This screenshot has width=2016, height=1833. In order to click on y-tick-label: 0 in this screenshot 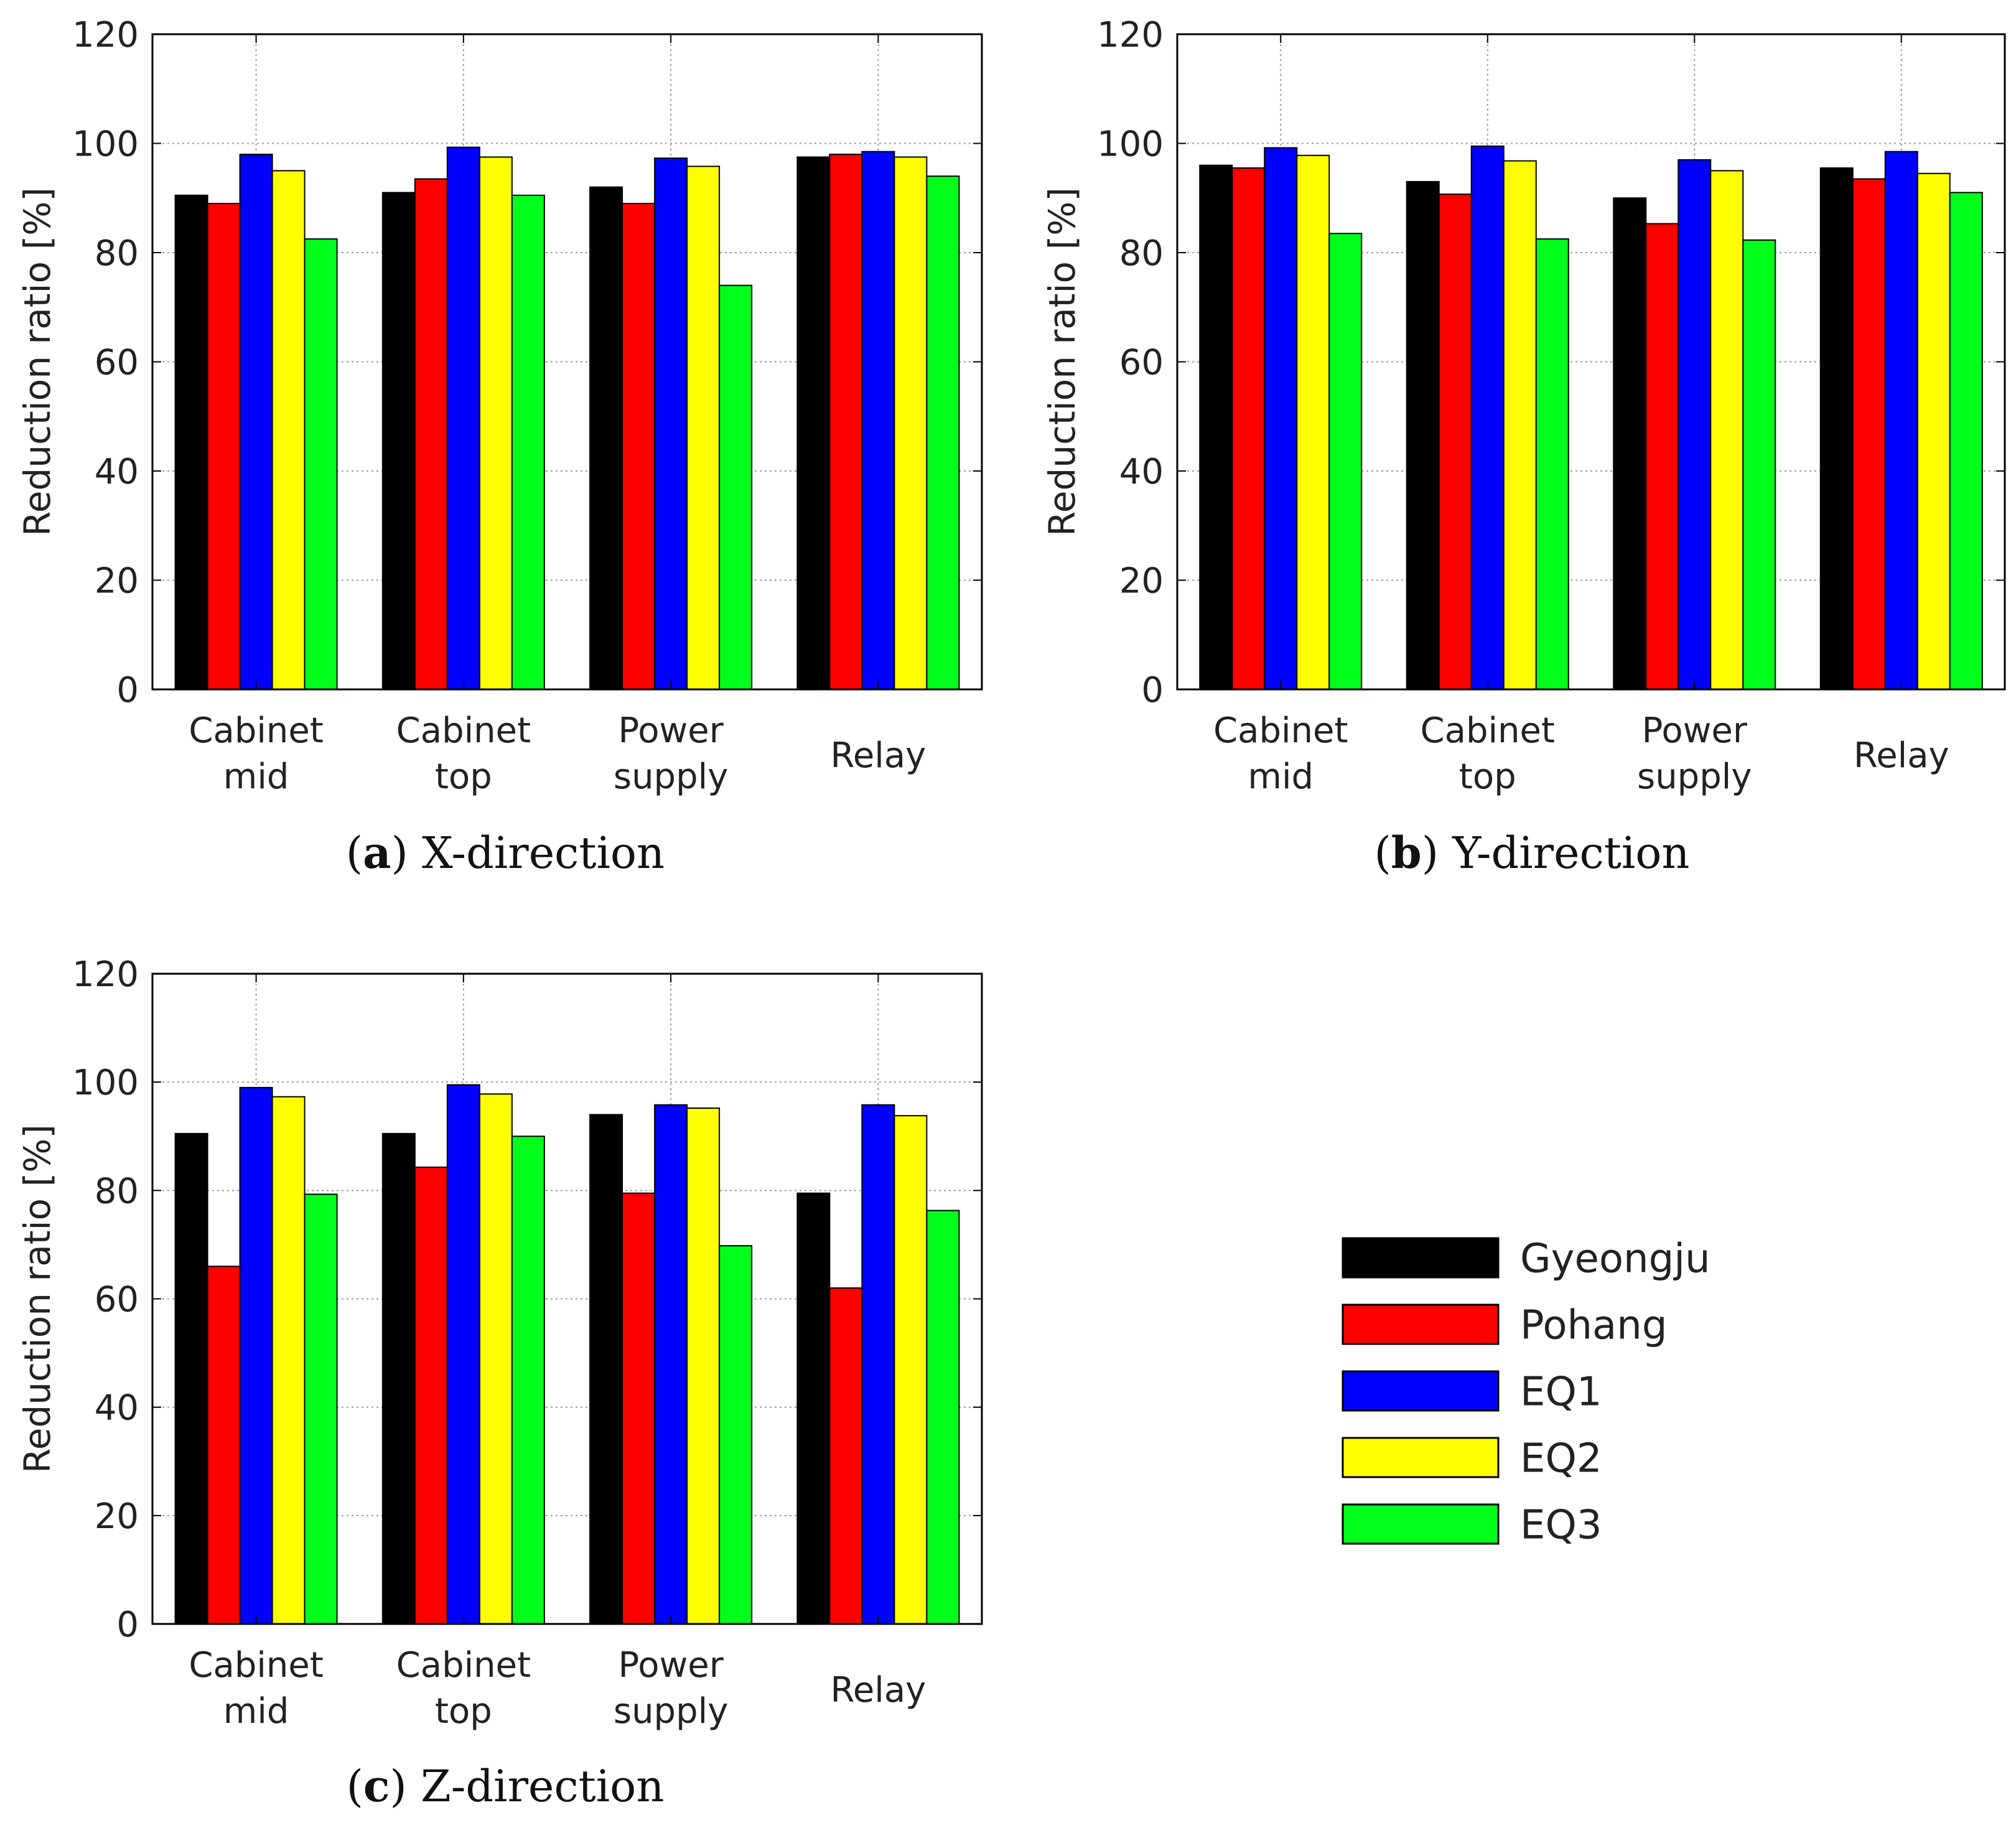, I will do `click(128, 690)`.